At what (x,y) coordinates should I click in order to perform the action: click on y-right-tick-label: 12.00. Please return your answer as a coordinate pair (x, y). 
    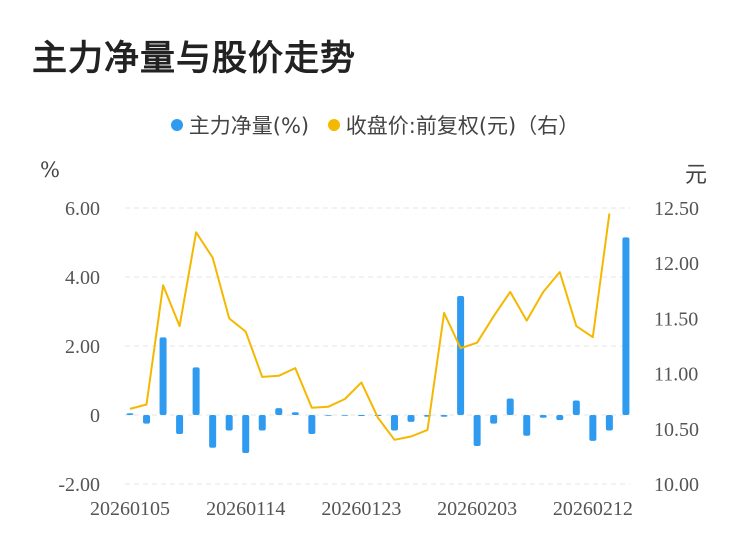
    Looking at the image, I should click on (676, 264).